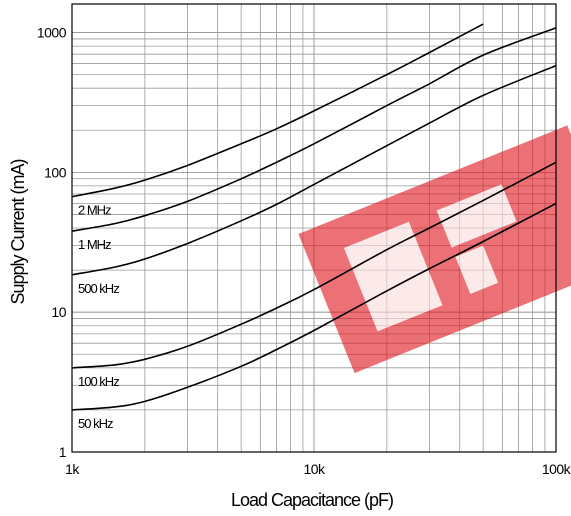 The image size is (571, 516). I want to click on x-axis-title: Load Capacitance (pF), so click(312, 500).